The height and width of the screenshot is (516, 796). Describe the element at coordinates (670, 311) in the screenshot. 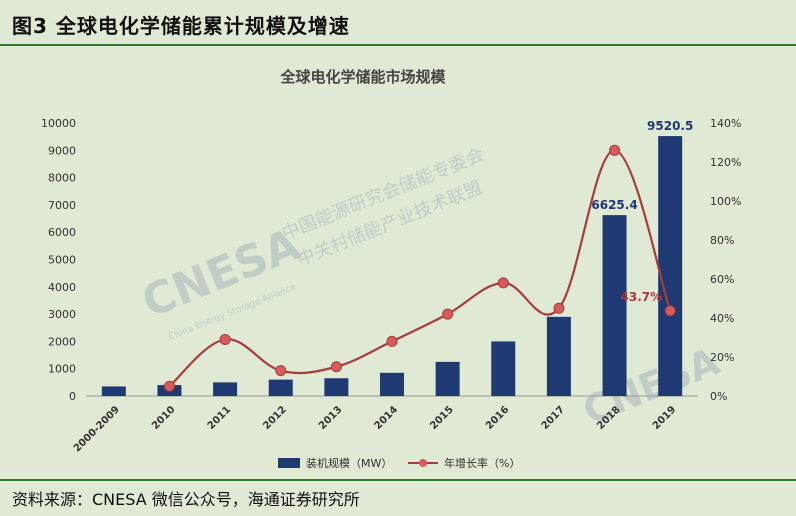

I see `growth-point-2019` at that location.